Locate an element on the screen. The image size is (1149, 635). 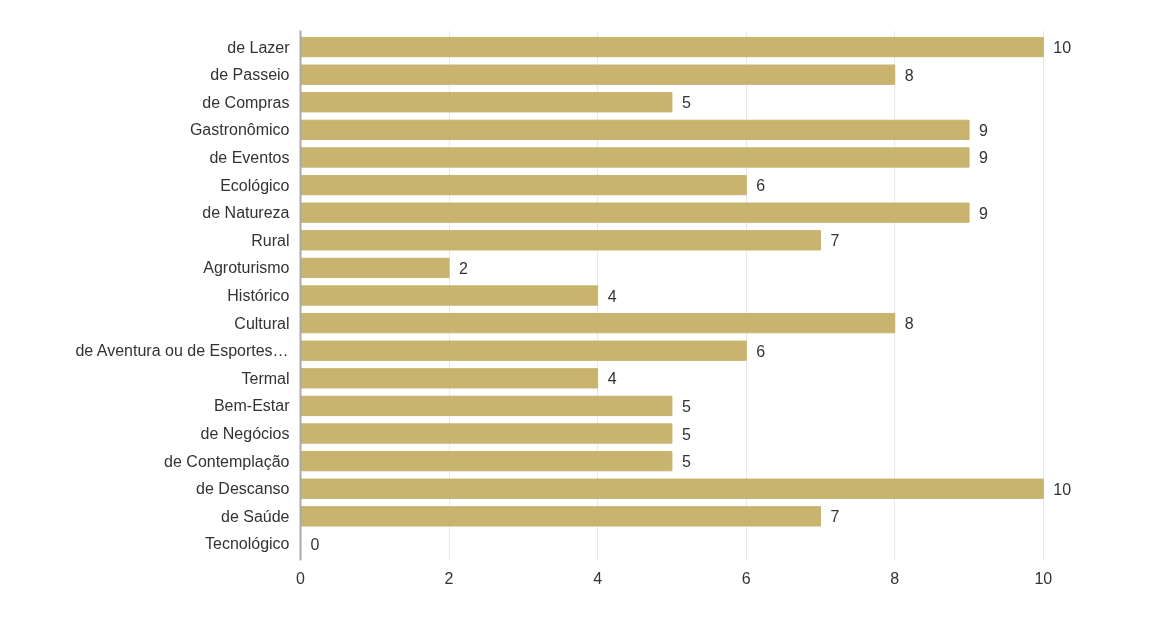
x-tick-label: 8 is located at coordinates (895, 578).